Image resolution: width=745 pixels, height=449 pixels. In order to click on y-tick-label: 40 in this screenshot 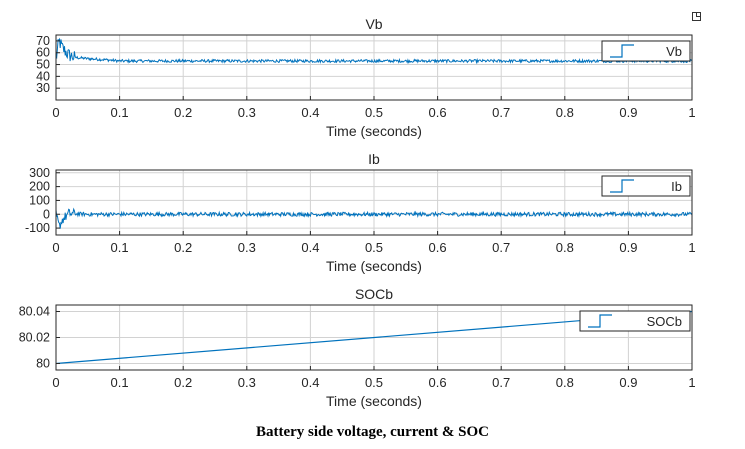, I will do `click(43, 76)`.